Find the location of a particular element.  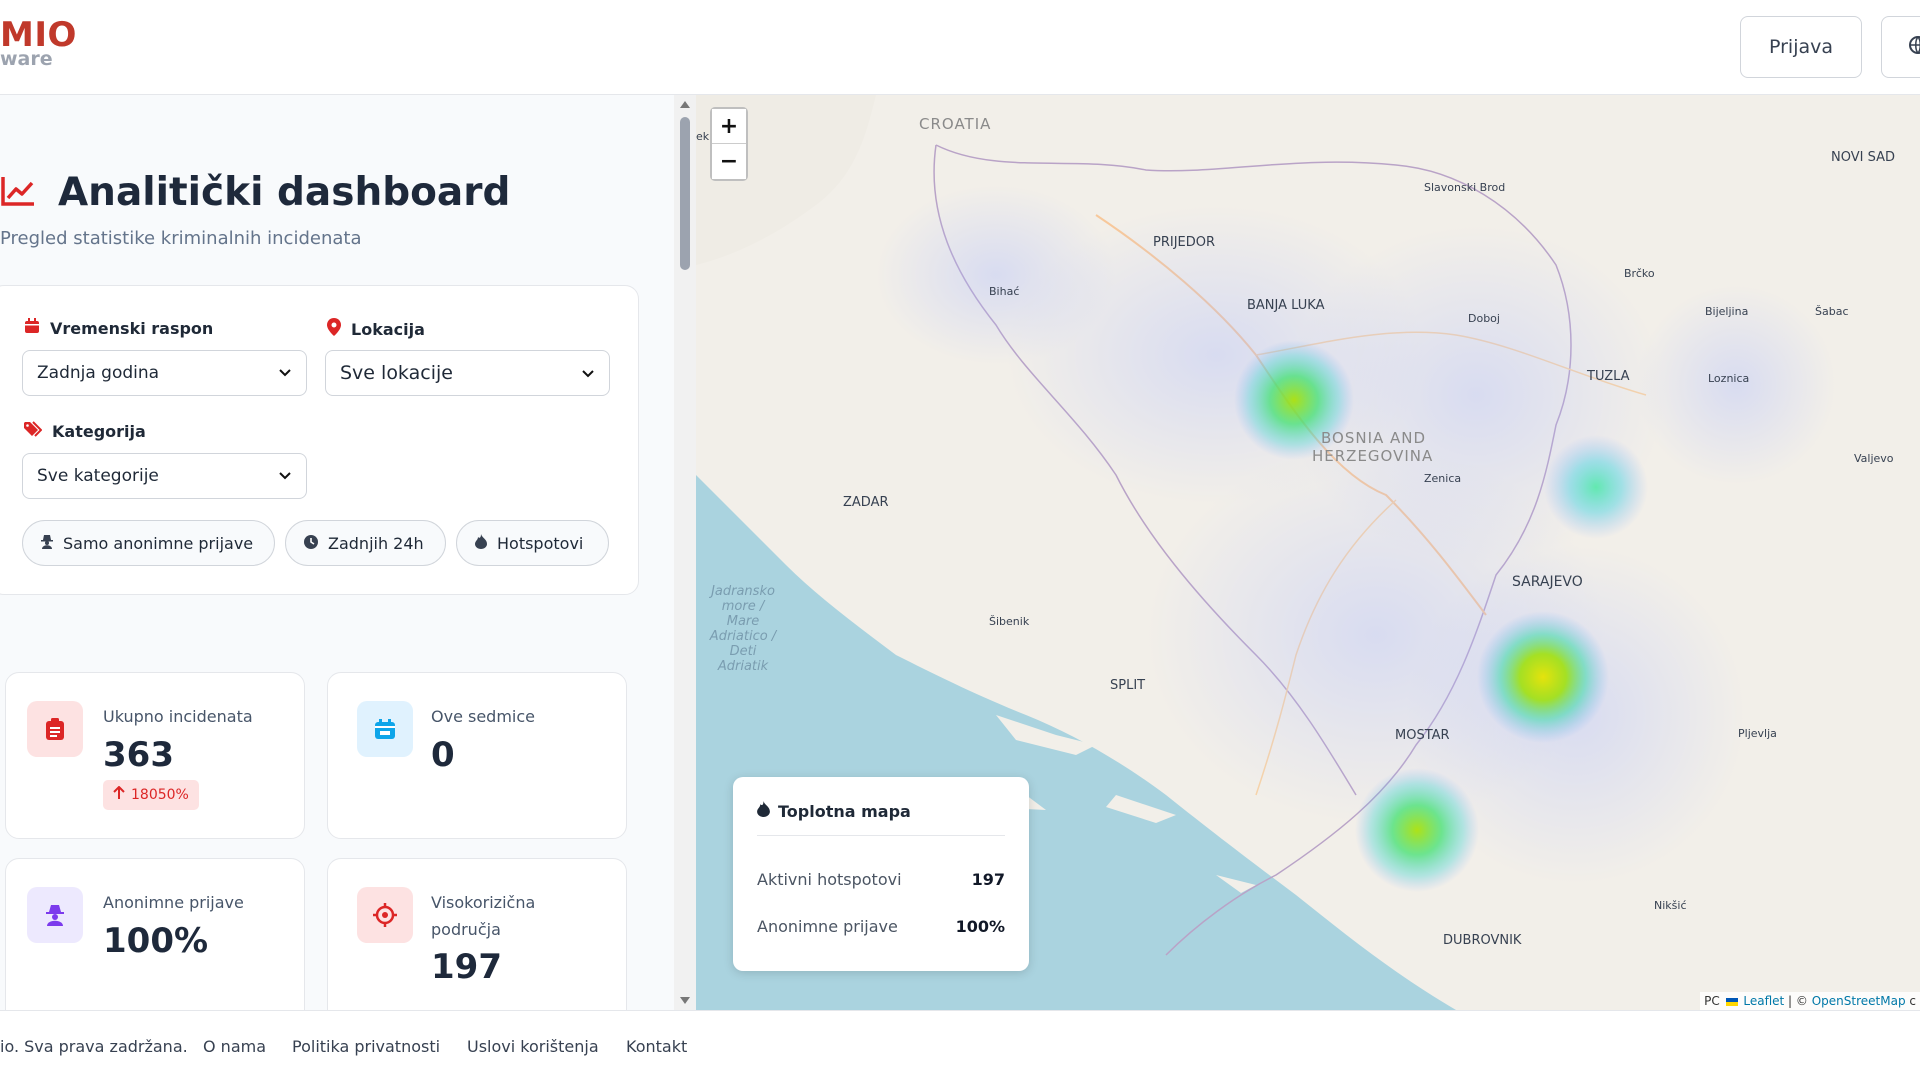

login-button: Prijava is located at coordinates (1801, 47).